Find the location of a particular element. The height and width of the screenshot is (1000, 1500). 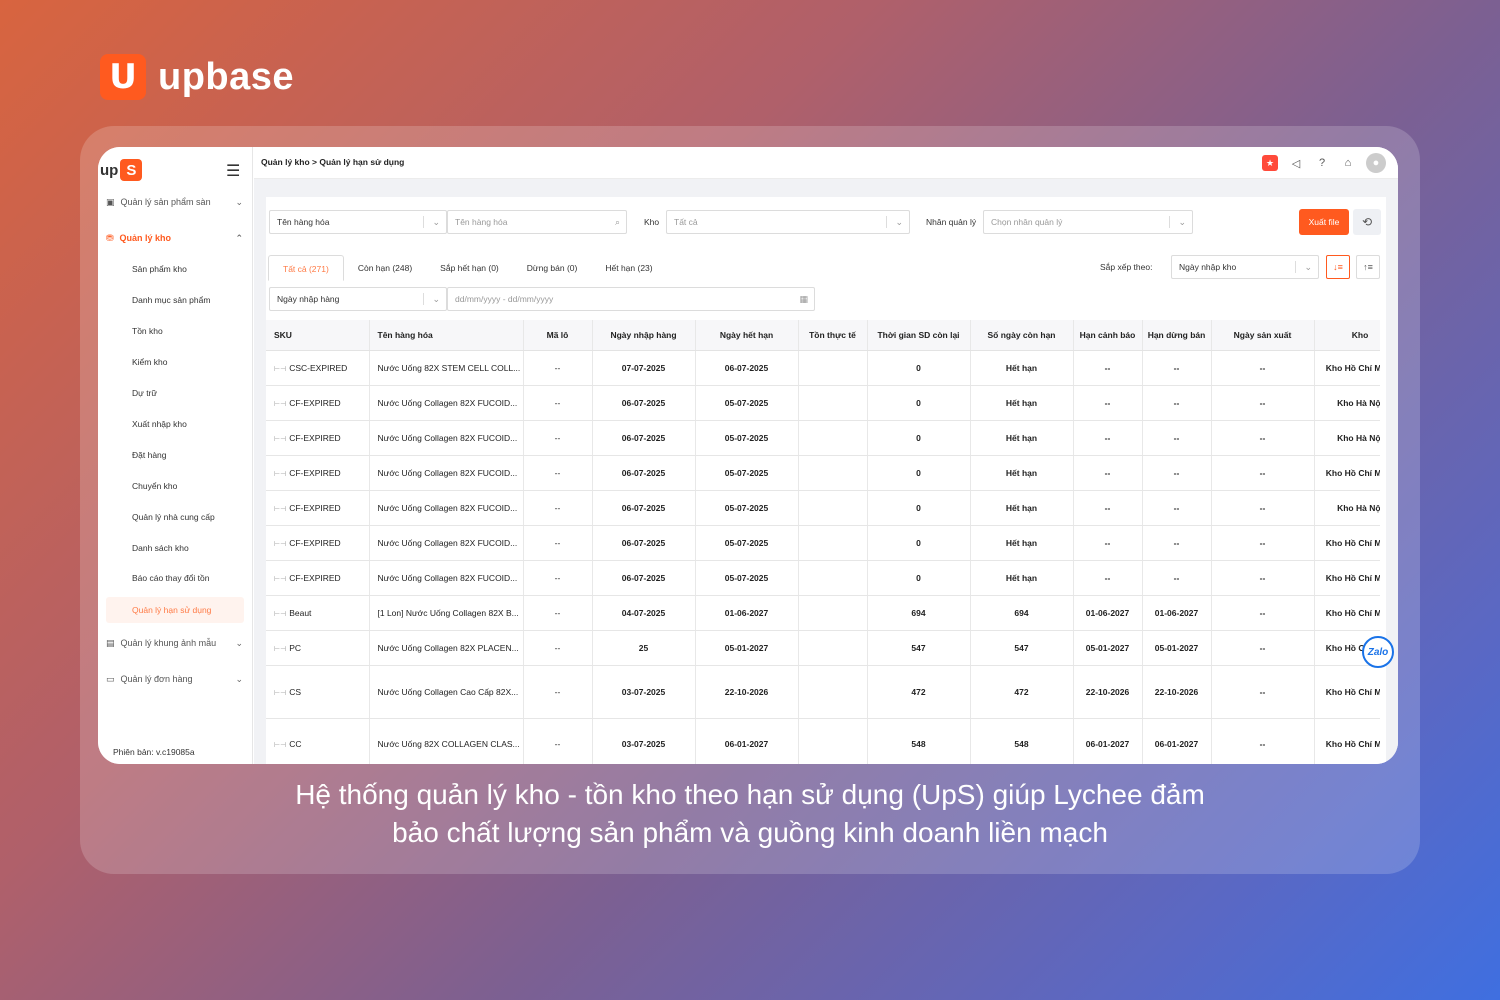

sidebar-group-frames: ▤ Quản lý khung ảnh mẫu ⌄ is located at coordinates (175, 643).